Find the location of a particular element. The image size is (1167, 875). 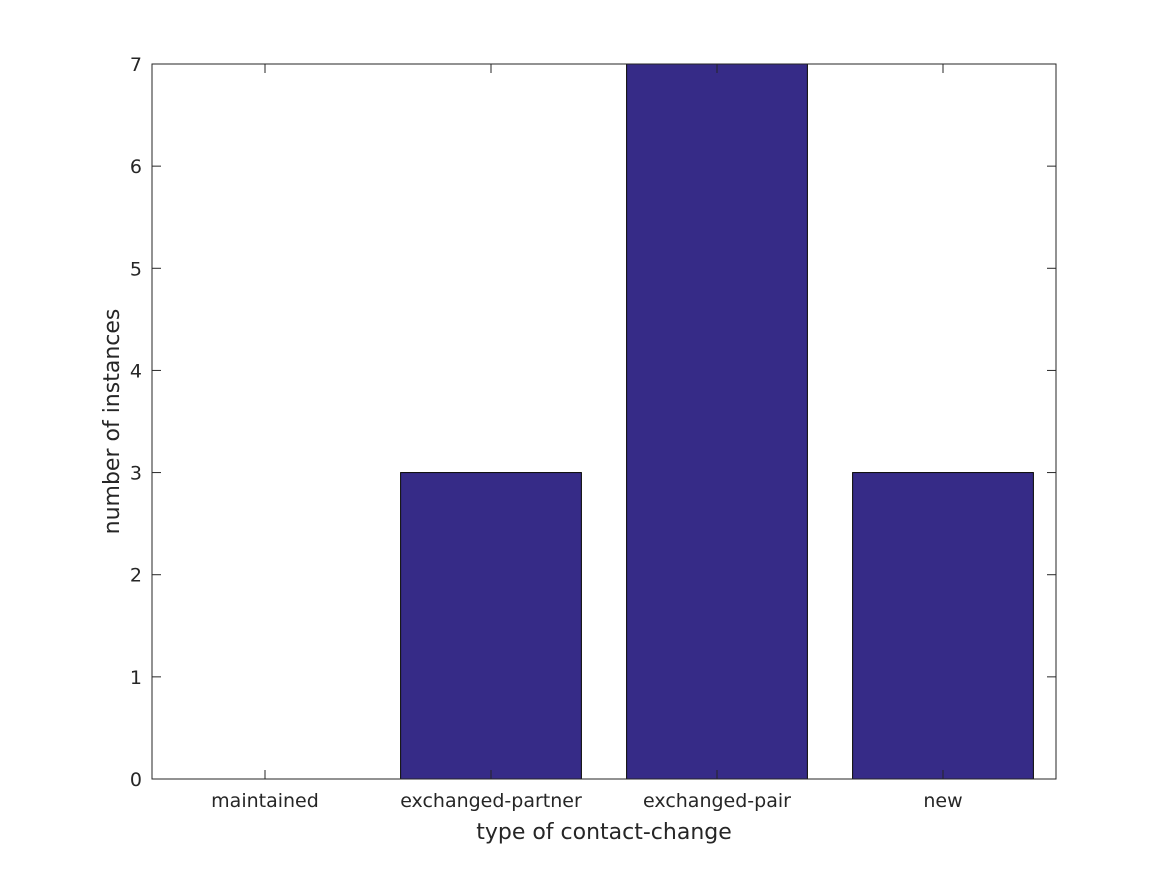

y-tick-label: 1 is located at coordinates (136, 678).